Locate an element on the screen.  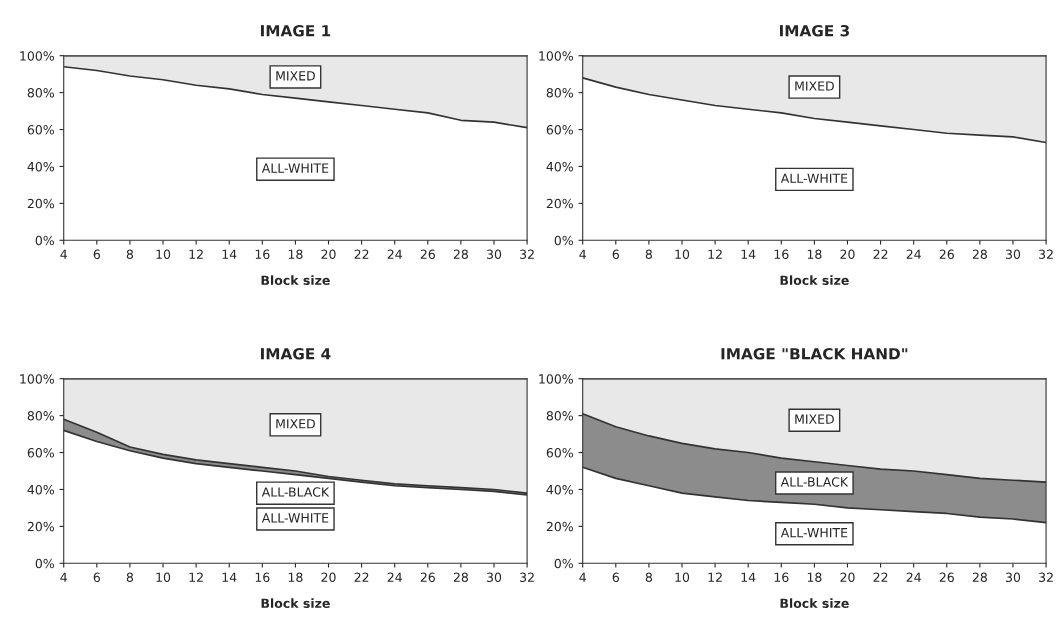
chart-title: IMAGE 4 is located at coordinates (295, 353).